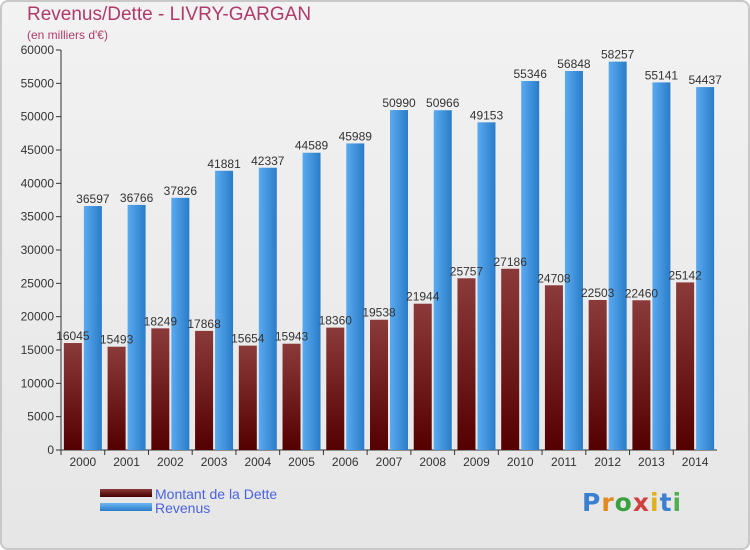 This screenshot has height=550, width=750. Describe the element at coordinates (216, 494) in the screenshot. I see `legend-label-dette: Montant de la Dette` at that location.